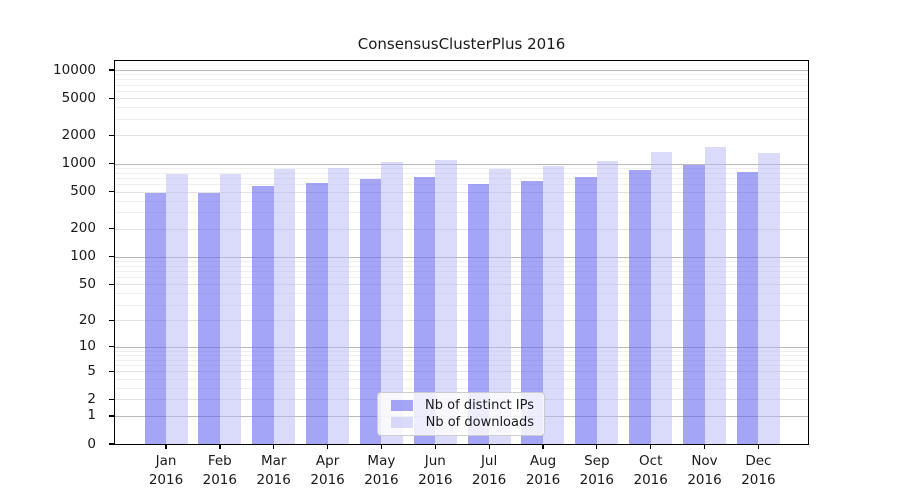 The height and width of the screenshot is (500, 900). What do you see at coordinates (769, 298) in the screenshot?
I see `bar-downloads-dec` at bounding box center [769, 298].